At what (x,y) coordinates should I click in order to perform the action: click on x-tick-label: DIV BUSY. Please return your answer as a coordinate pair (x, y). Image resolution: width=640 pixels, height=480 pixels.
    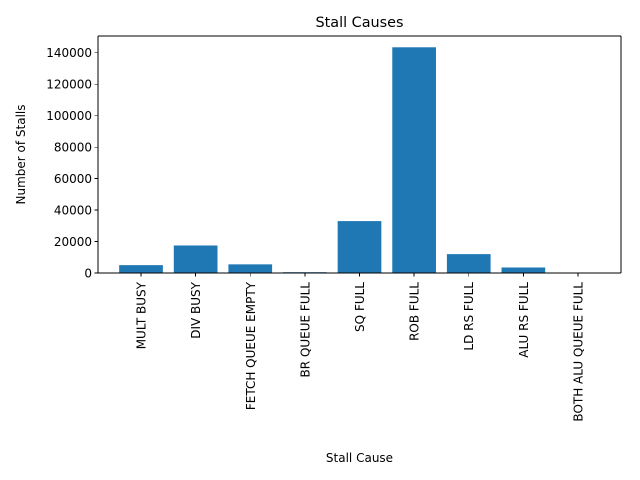
    Looking at the image, I should click on (196, 309).